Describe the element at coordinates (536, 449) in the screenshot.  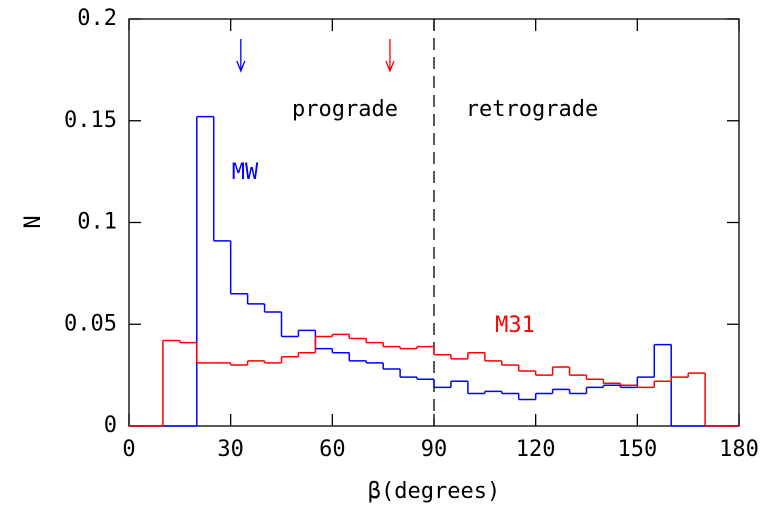
I see `x-tick-label: 120` at that location.